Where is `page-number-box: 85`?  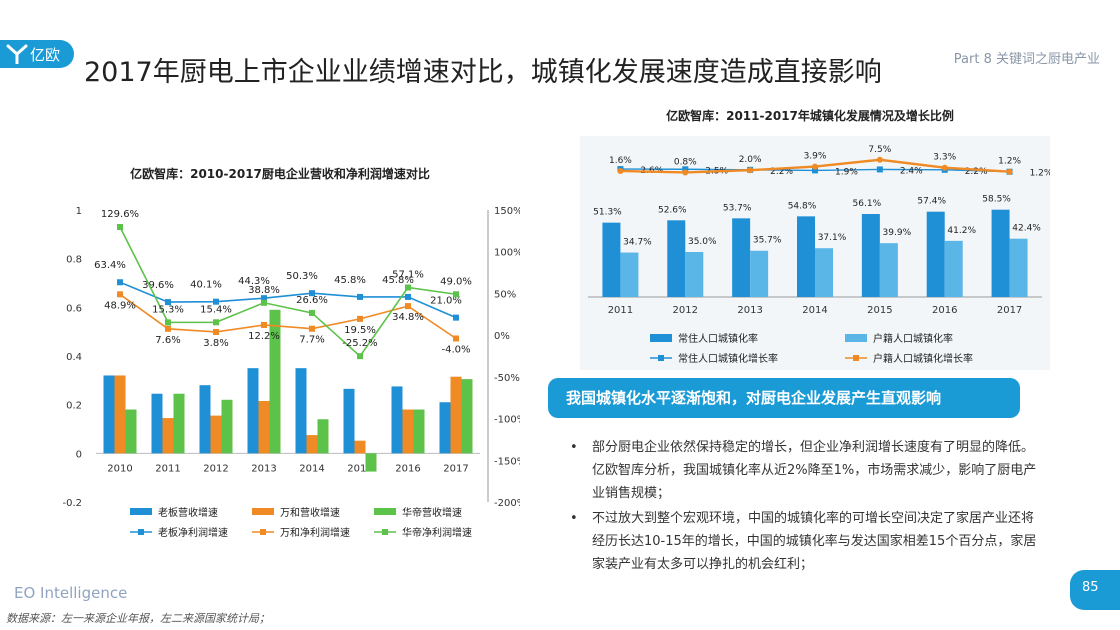
page-number-box: 85 is located at coordinates (1095, 590).